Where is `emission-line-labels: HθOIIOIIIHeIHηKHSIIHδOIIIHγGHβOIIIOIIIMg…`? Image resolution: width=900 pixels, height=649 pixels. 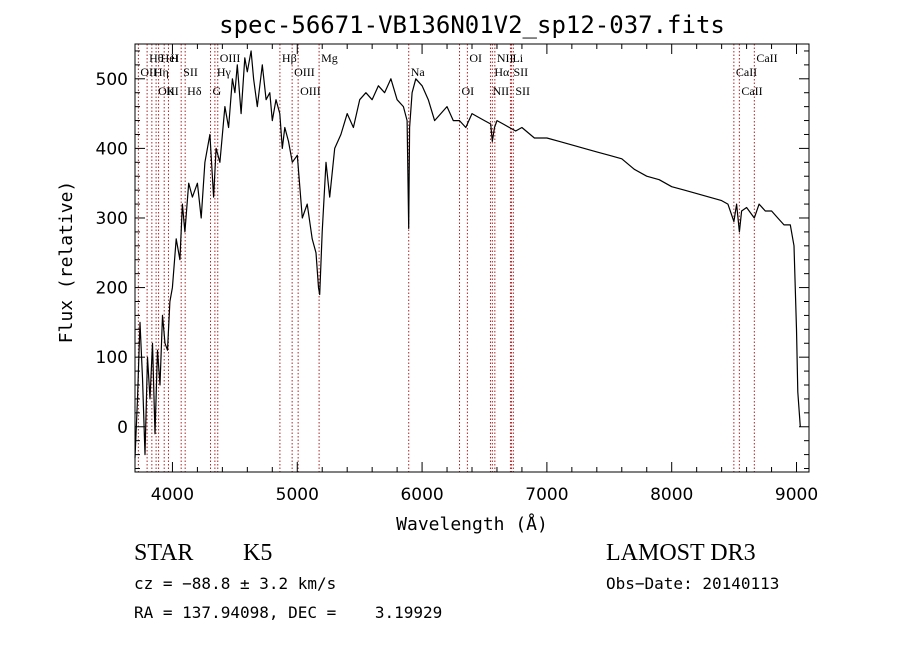 emission-line-labels: HθOIIOIIIHeIHηKHSIIHδOIIIHγGHβOIIIOIIIMg… is located at coordinates (458, 74).